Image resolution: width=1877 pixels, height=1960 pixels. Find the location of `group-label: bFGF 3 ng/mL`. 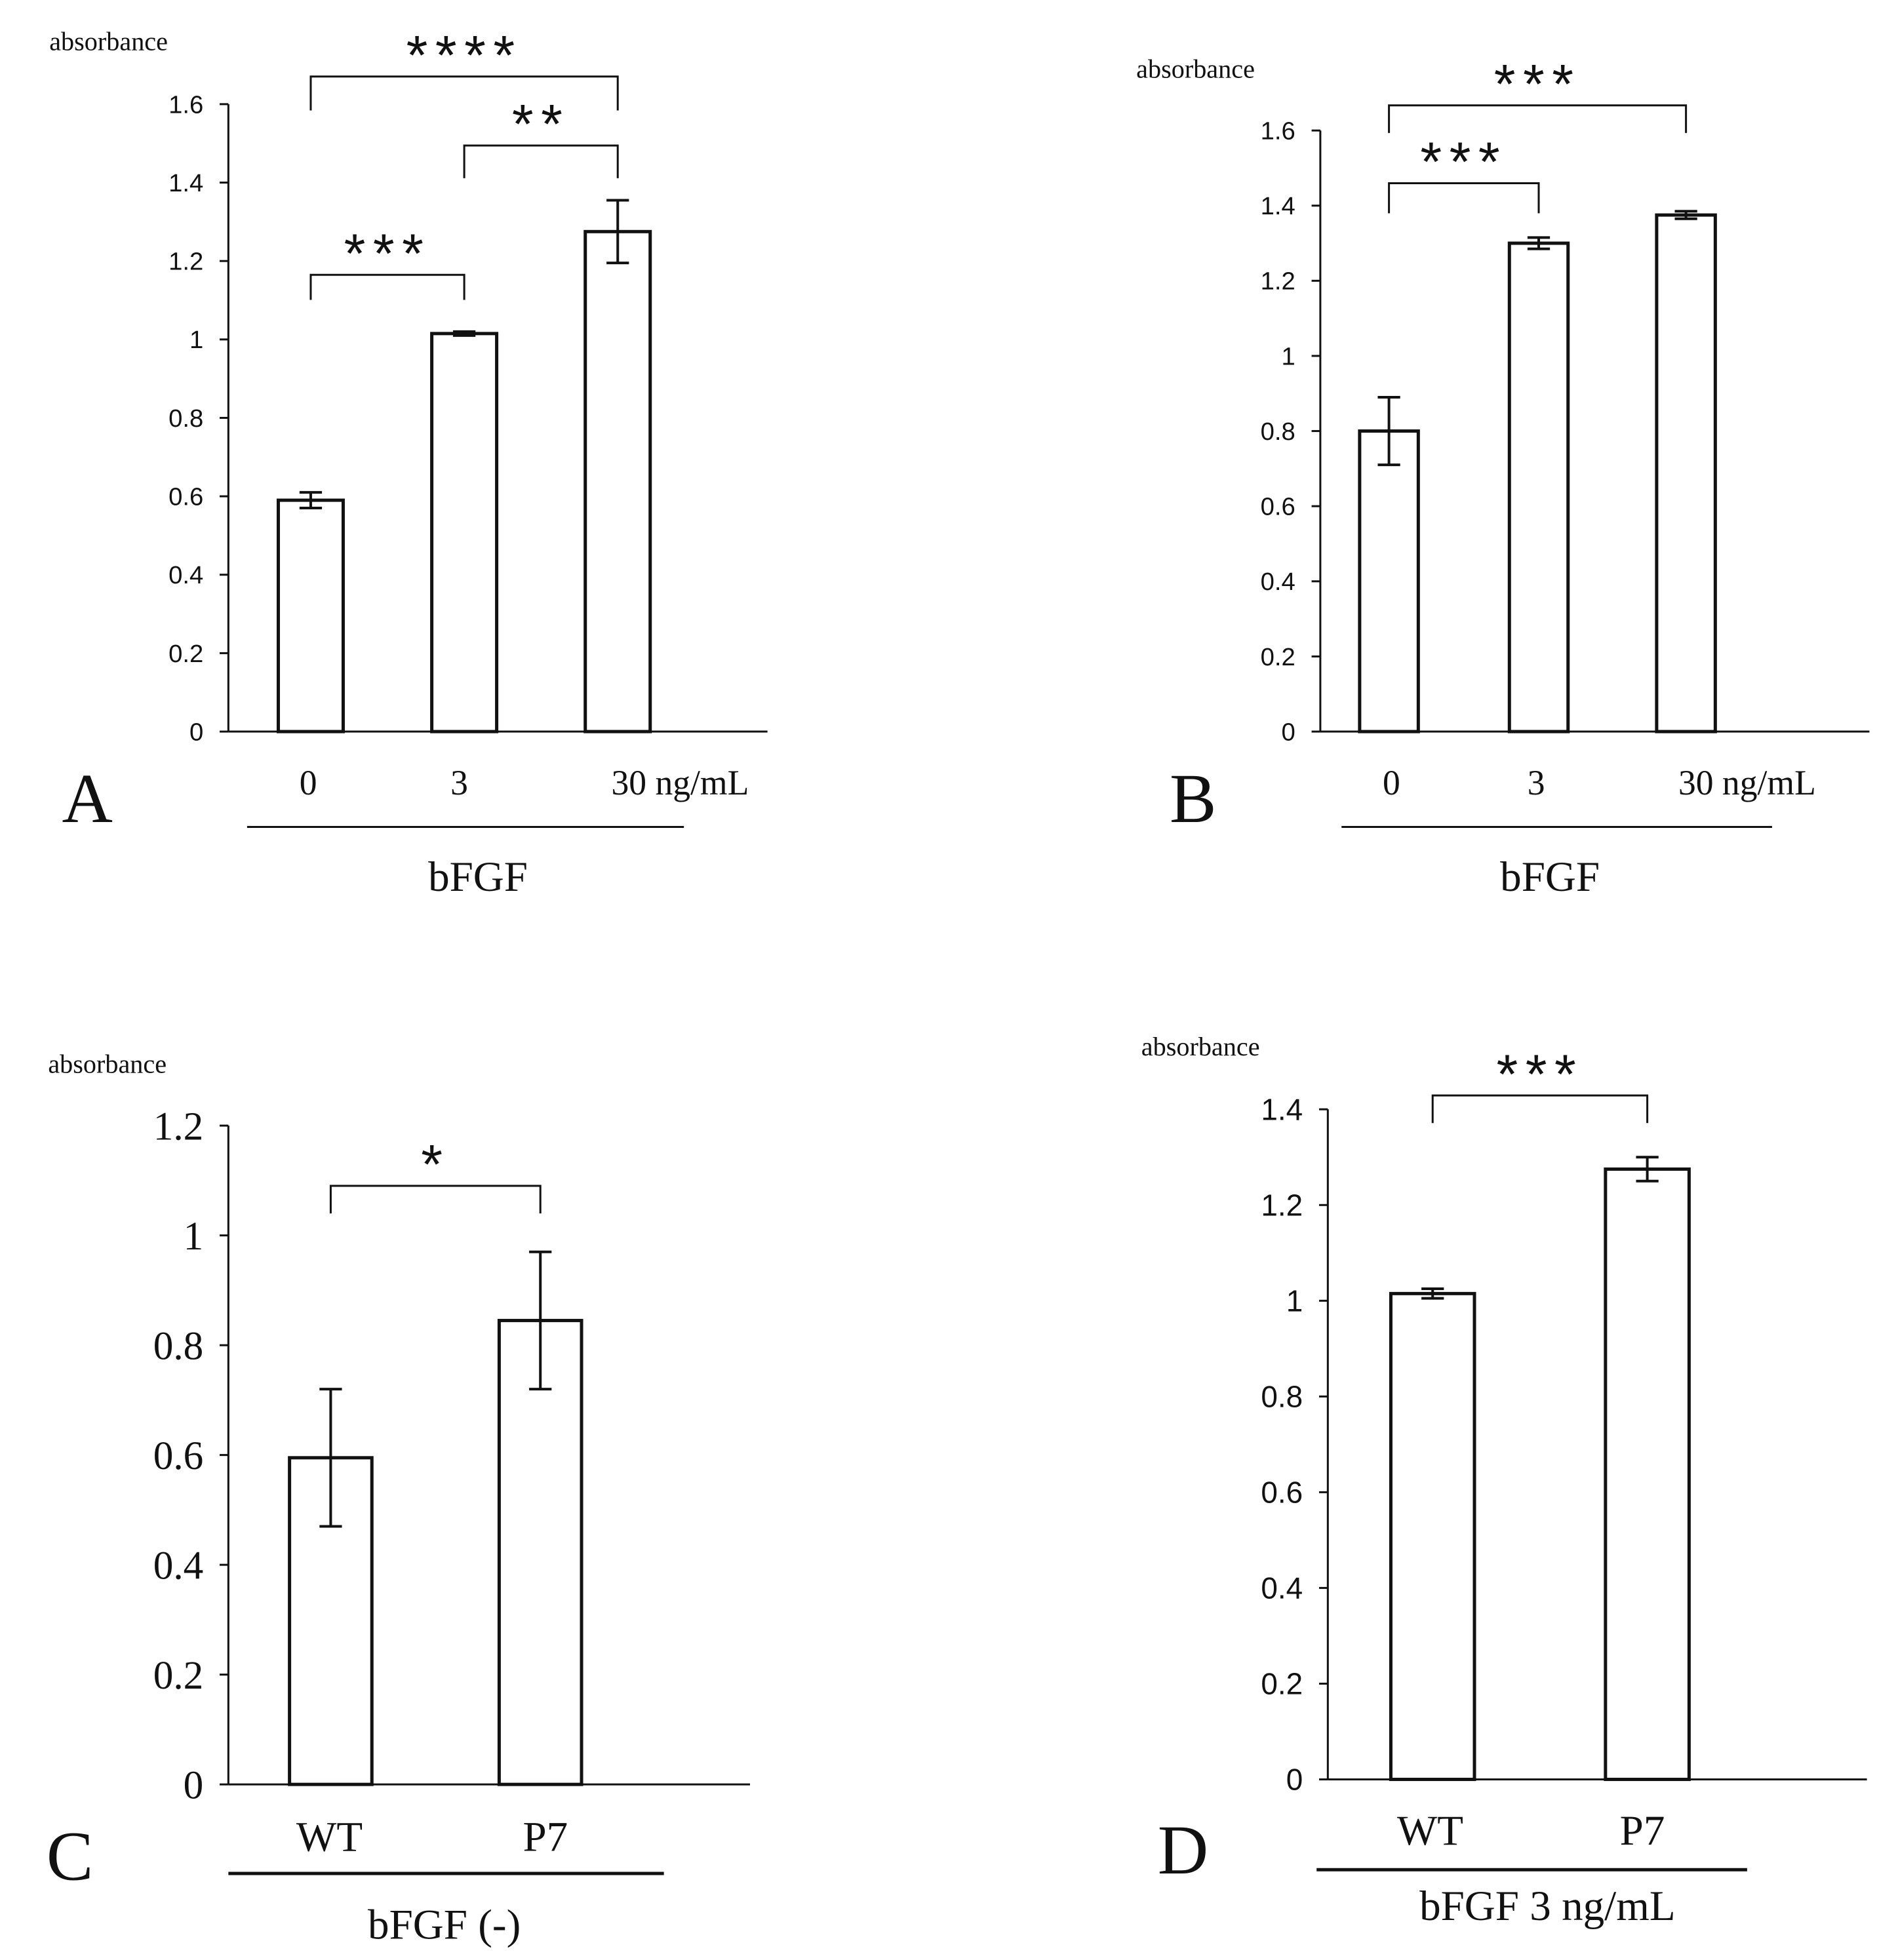

group-label: bFGF 3 ng/mL is located at coordinates (1547, 1906).